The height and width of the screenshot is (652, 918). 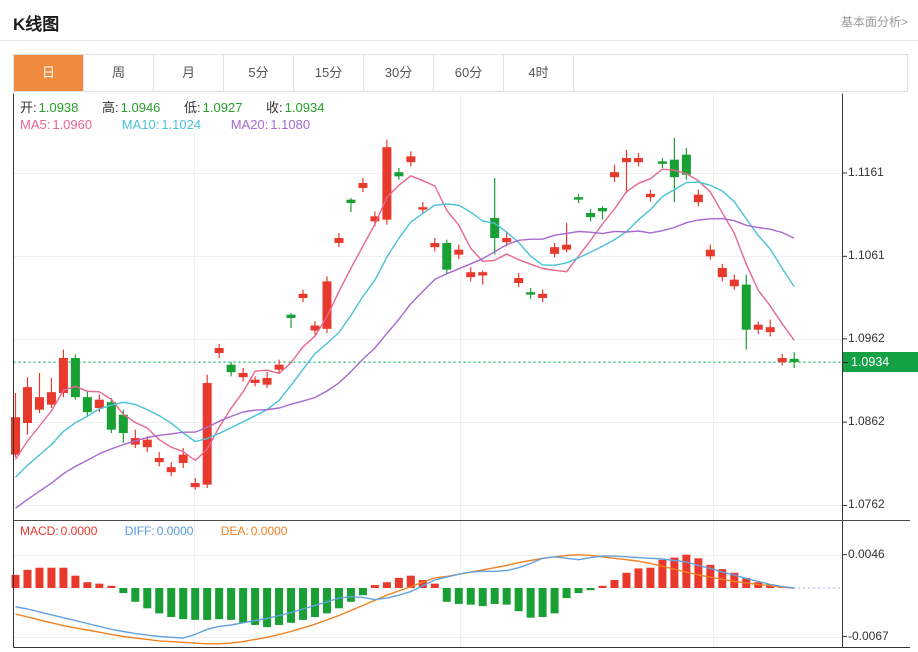 I want to click on header-divider, so click(x=459, y=40).